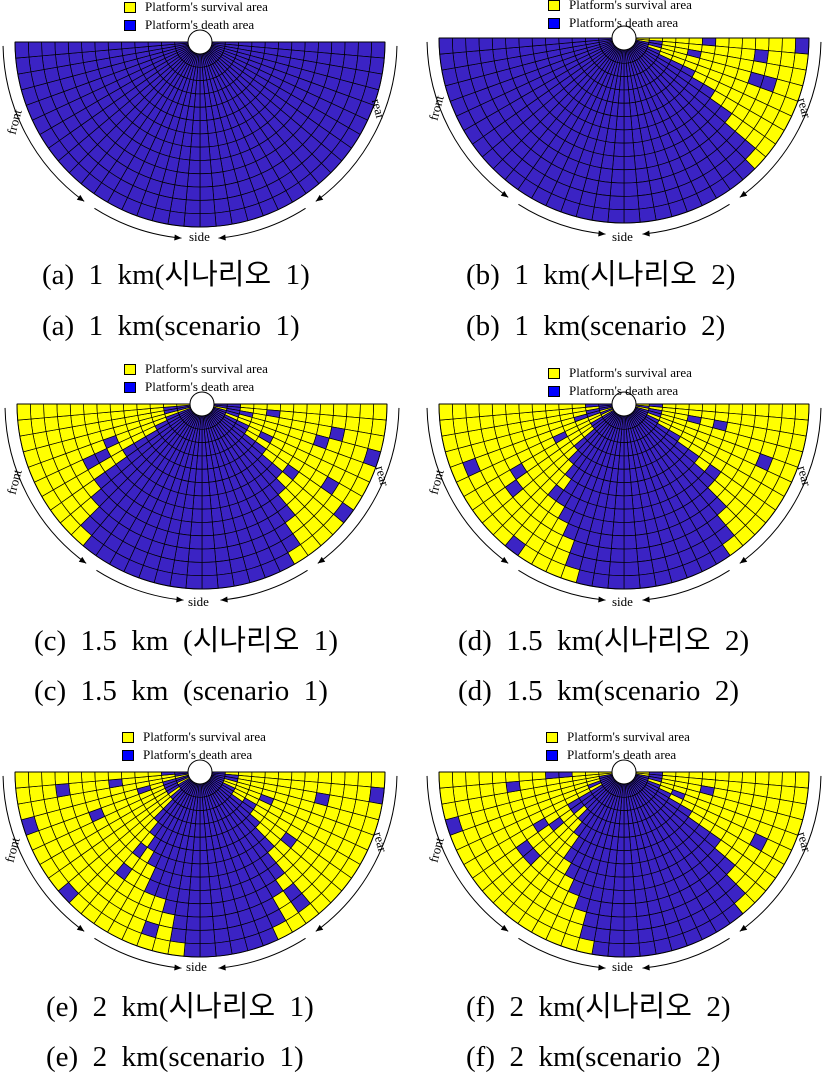 This screenshot has height=1074, width=827. Describe the element at coordinates (358, 485) in the screenshot. I see `rear-arc` at that location.